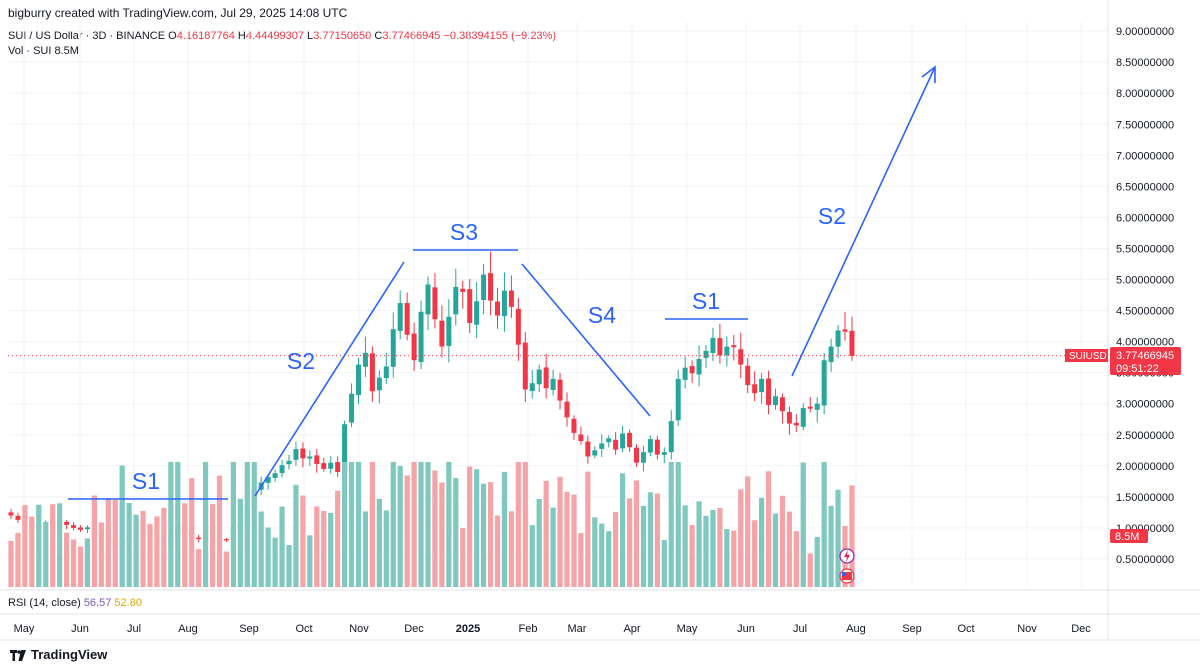 Image resolution: width=1200 pixels, height=669 pixels. I want to click on price-tick-label: 4.50000000, so click(1145, 312).